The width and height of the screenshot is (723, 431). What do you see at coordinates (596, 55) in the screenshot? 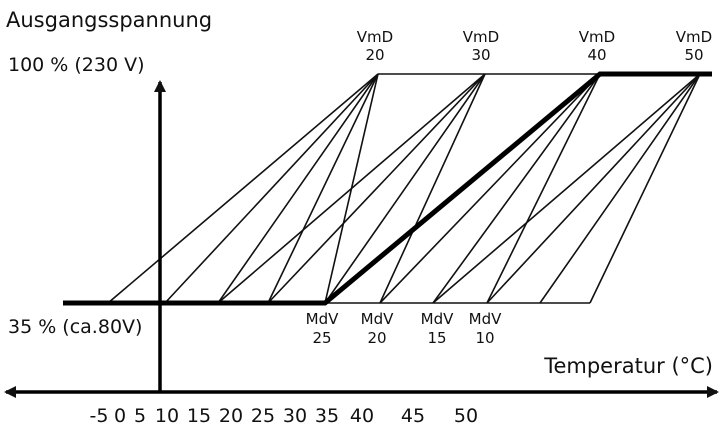
I see `vmd-label-value: 40` at bounding box center [596, 55].